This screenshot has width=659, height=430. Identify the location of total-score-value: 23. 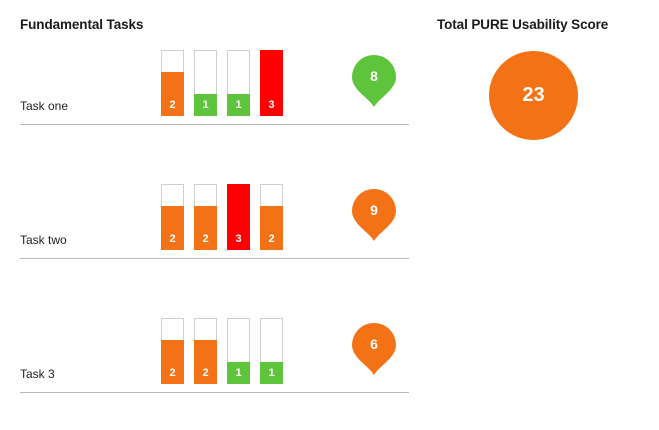
(533, 95).